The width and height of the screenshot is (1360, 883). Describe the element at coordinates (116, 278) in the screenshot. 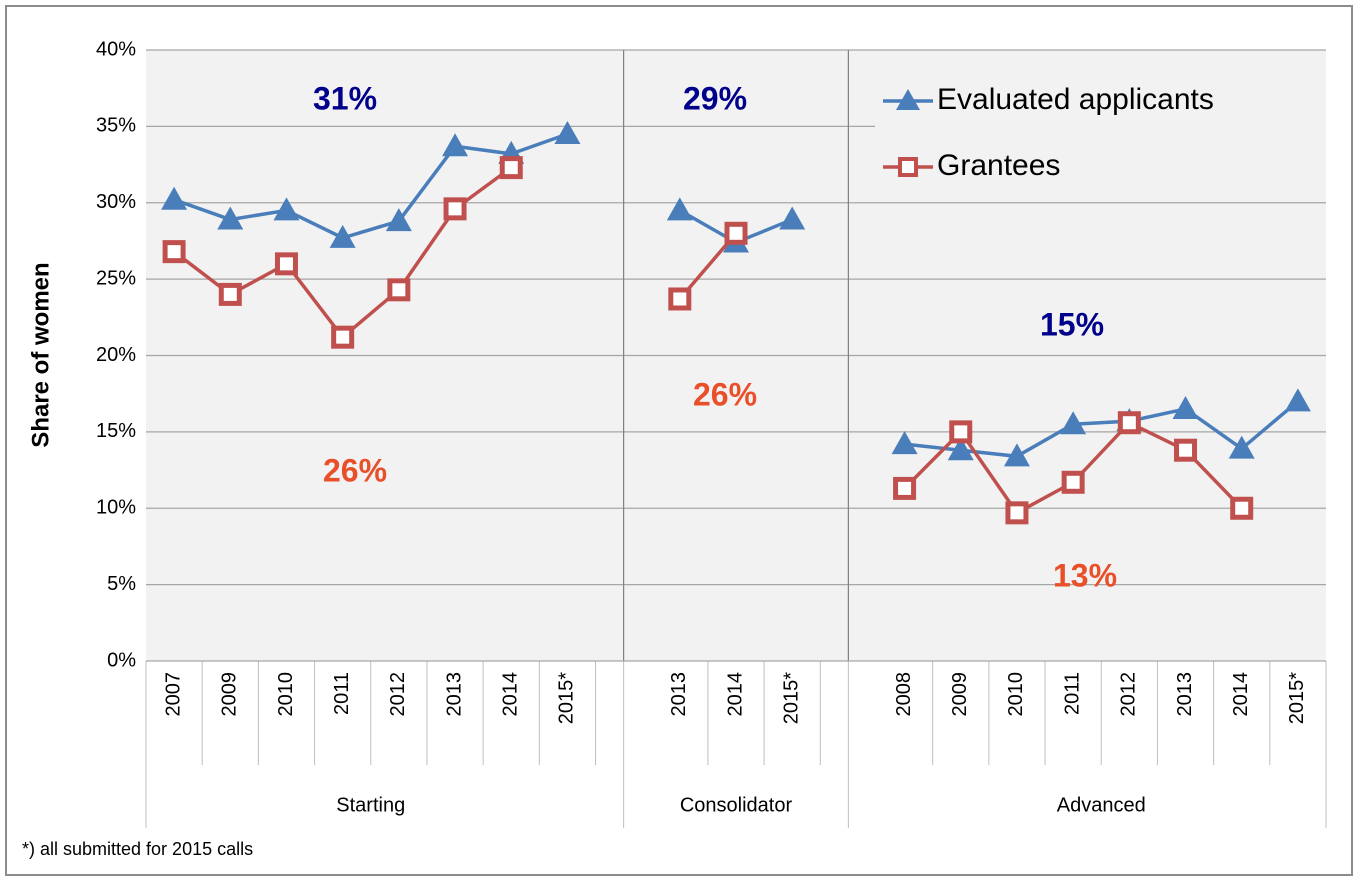

I see `y-tick-label: 25%` at that location.